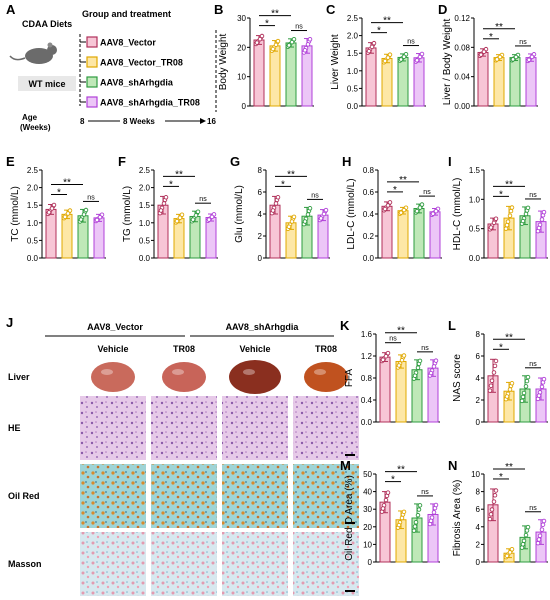  I want to click on y-tick-label: 0, so click(478, 422).